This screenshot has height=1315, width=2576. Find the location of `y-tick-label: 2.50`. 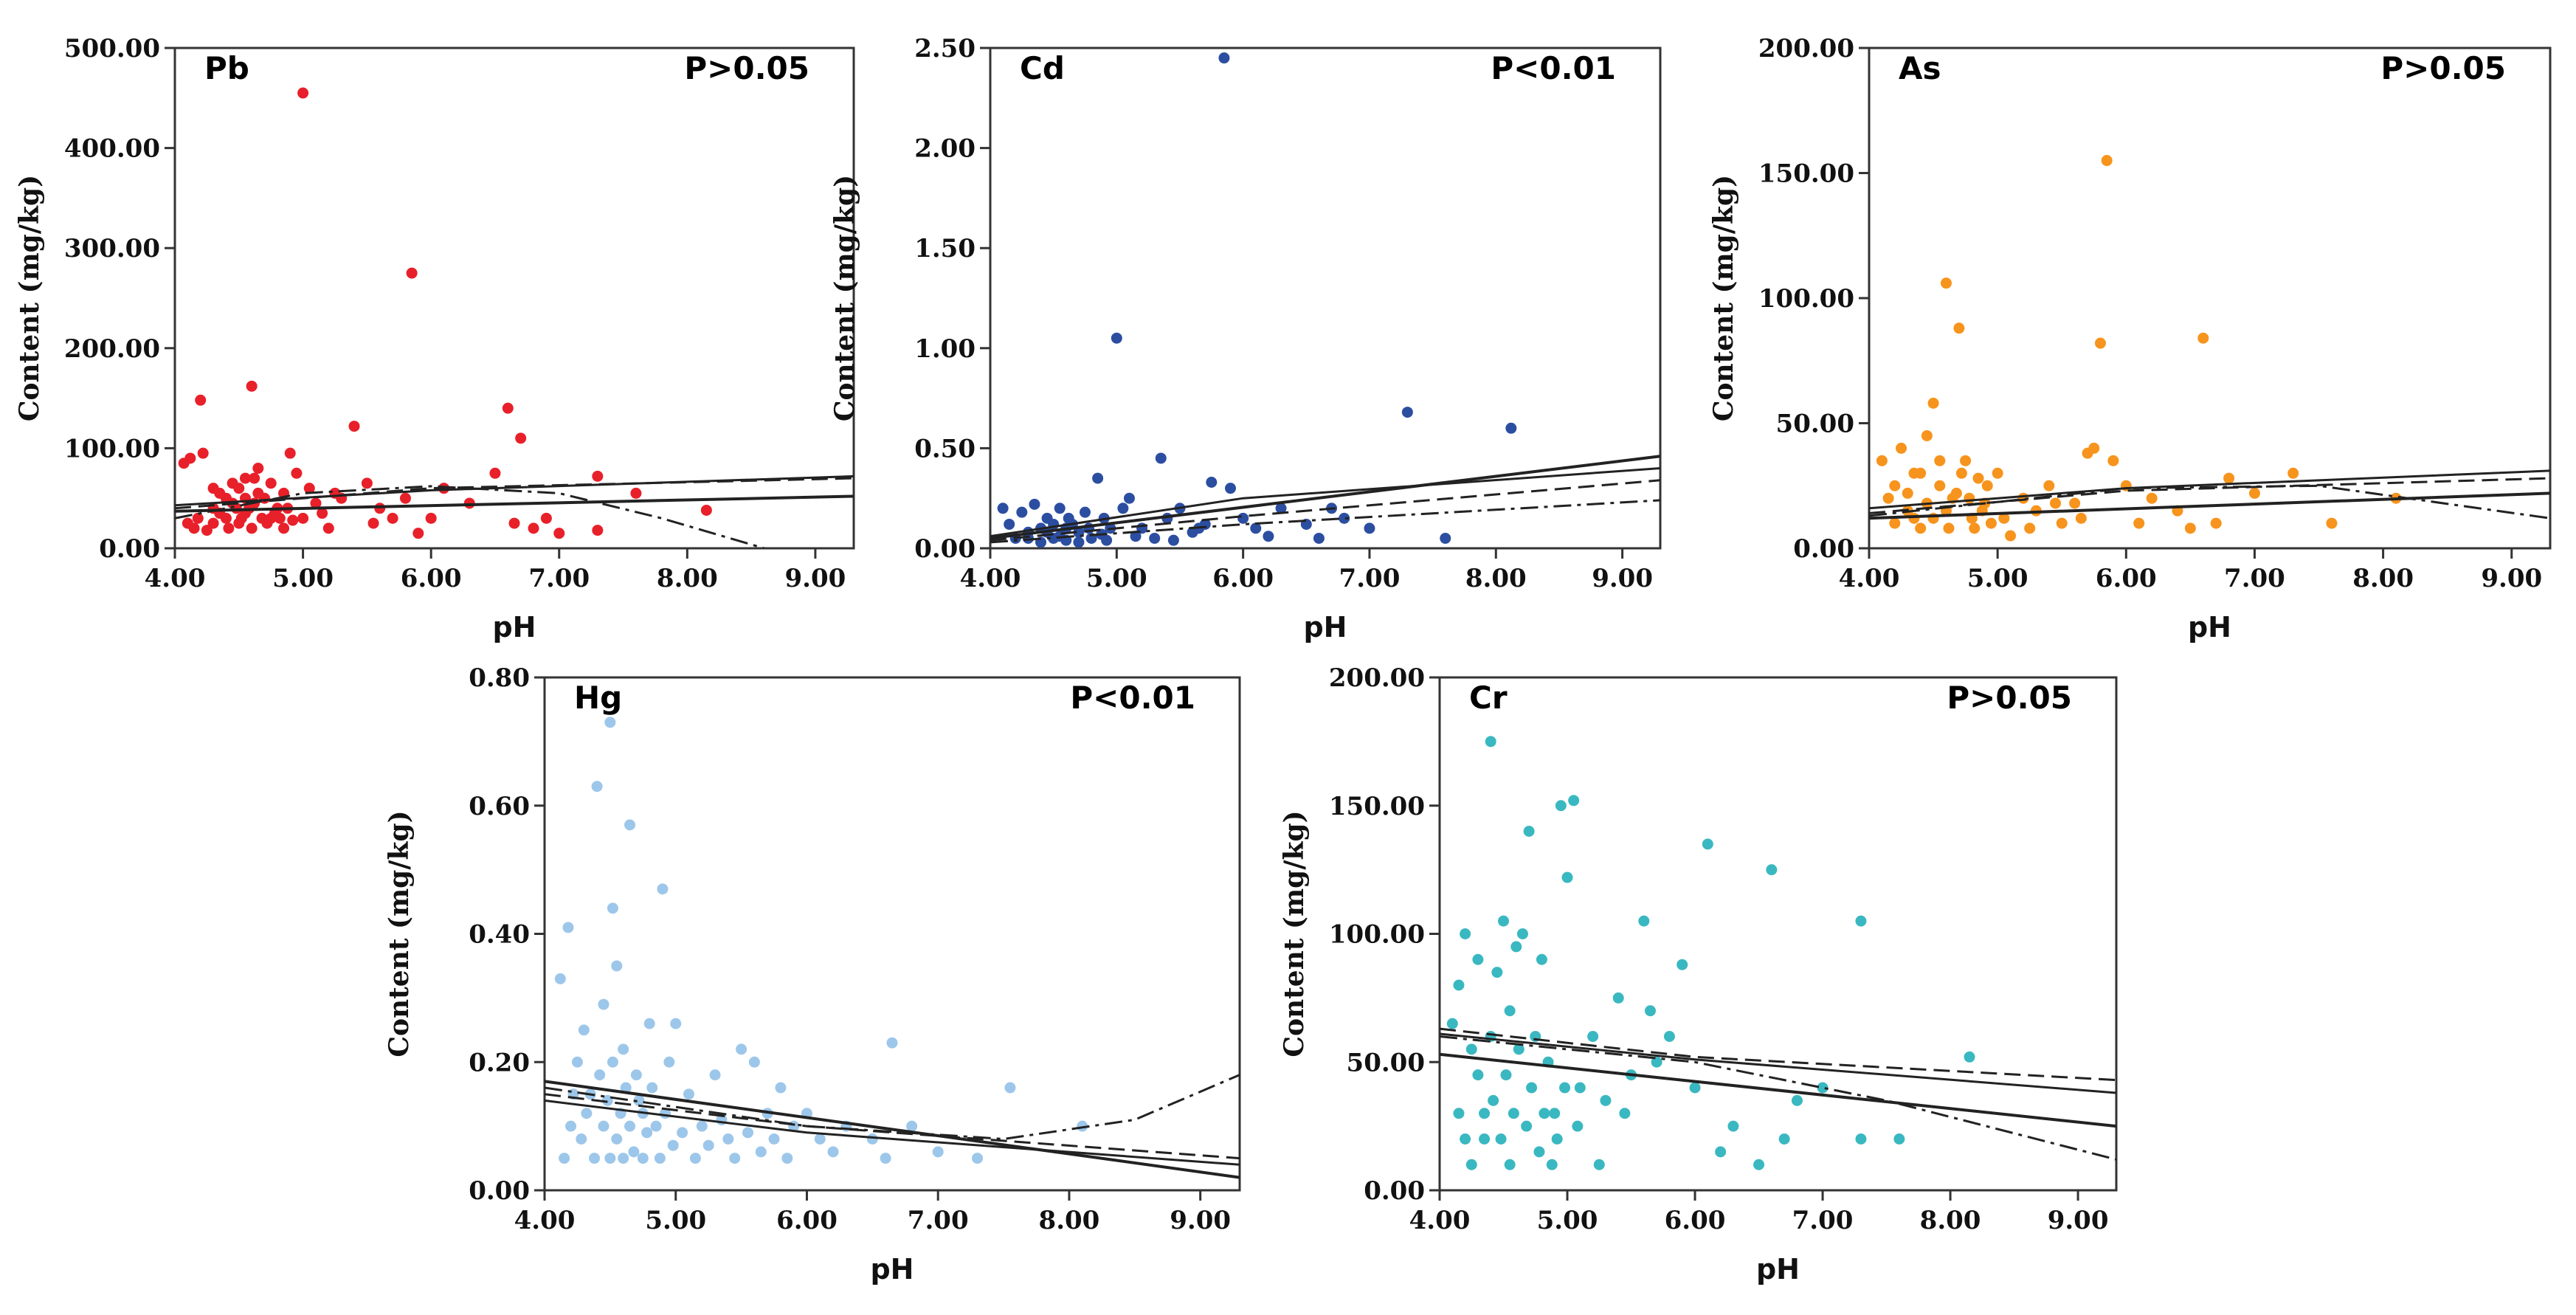

y-tick-label: 2.50 is located at coordinates (945, 48).